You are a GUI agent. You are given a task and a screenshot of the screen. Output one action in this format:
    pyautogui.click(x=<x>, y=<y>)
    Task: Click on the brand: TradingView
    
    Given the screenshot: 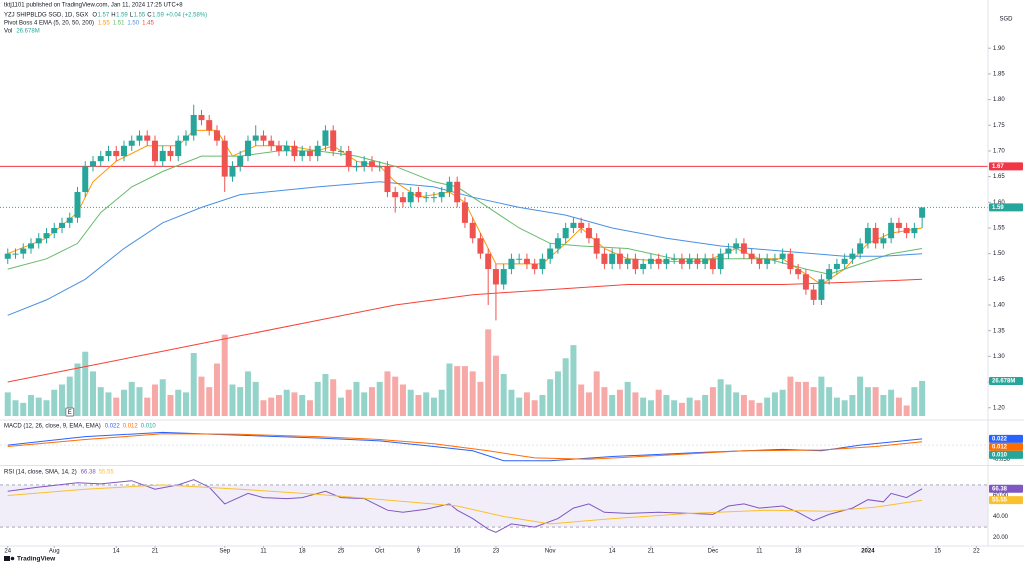 What is the action you would take?
    pyautogui.click(x=36, y=559)
    